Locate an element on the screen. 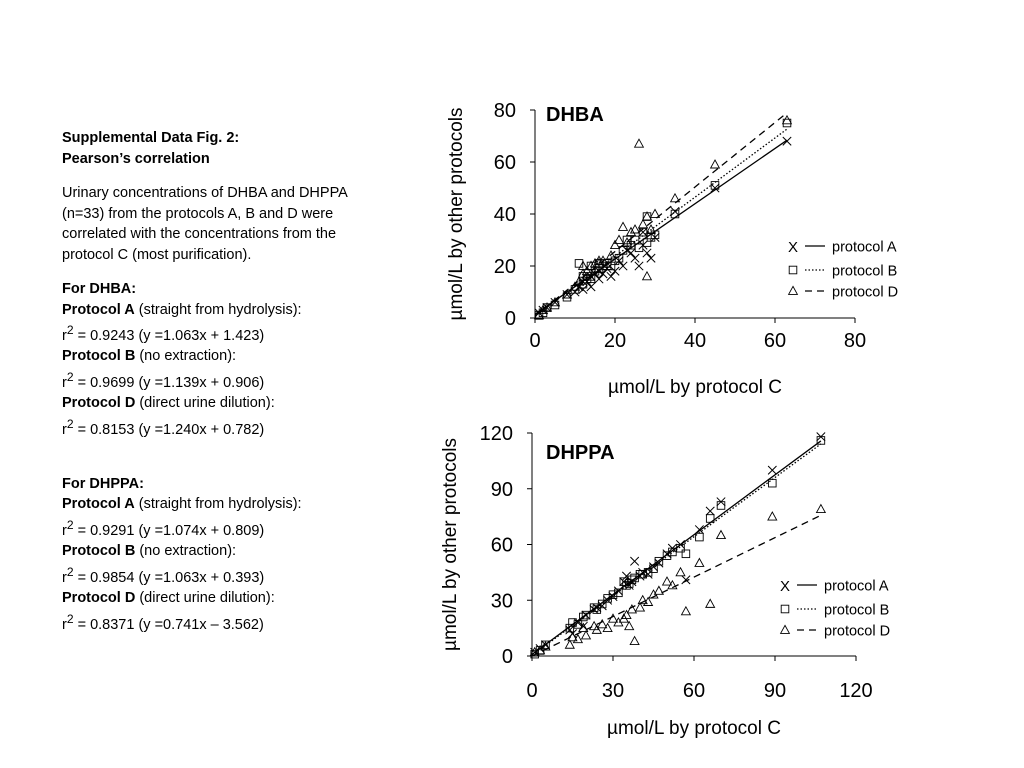 The height and width of the screenshot is (768, 1024). figure-subtitle: Pearson’s correlation is located at coordinates (136, 158).